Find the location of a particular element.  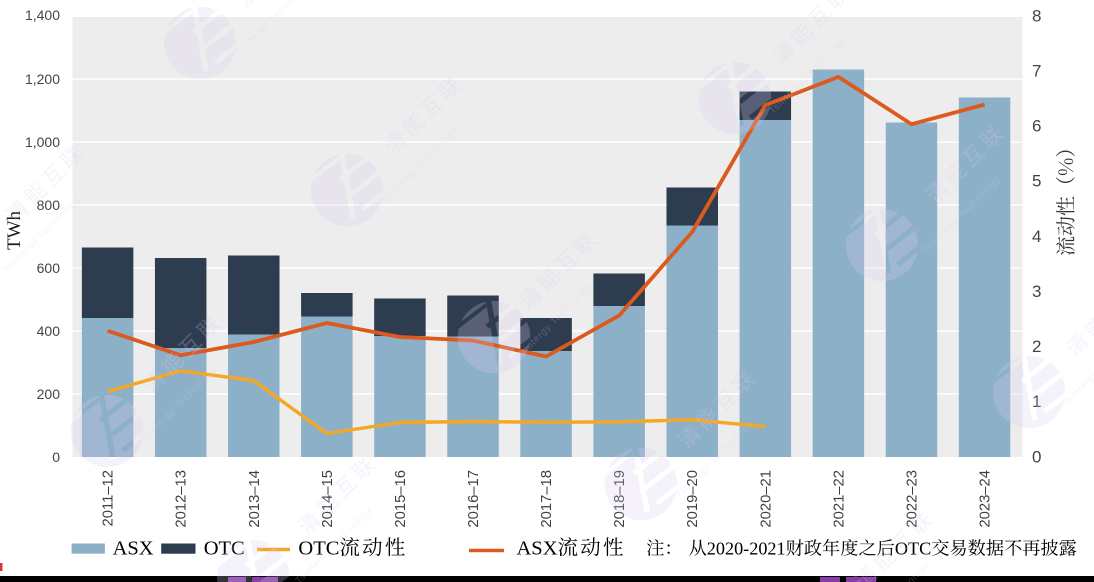

svg-text: 8 is located at coordinates (1036, 15).